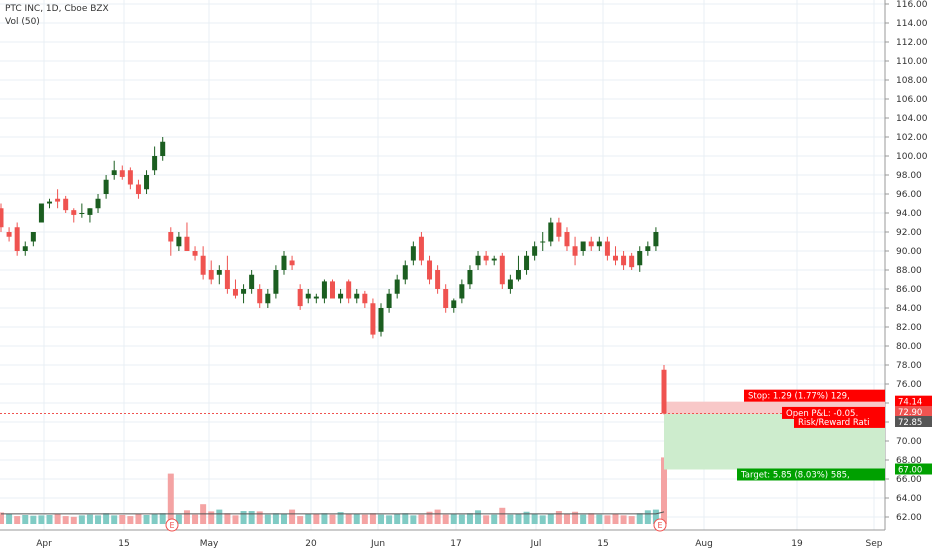 Image resolution: width=932 pixels, height=550 pixels. Describe the element at coordinates (912, 43) in the screenshot. I see `y-tick-label: 112.00` at that location.